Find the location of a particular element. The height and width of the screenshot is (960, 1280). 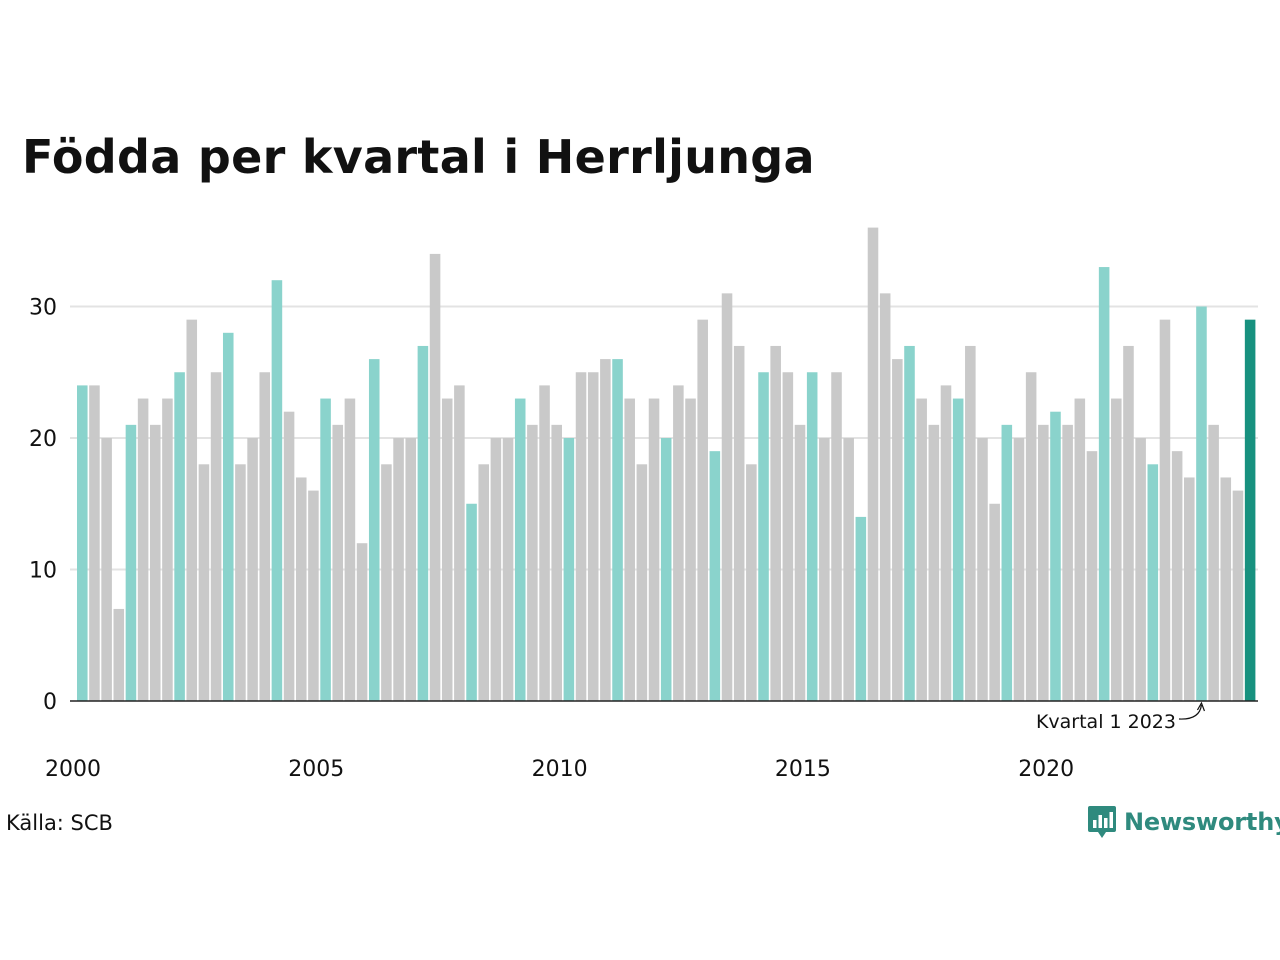

x-tick-label: 2015 is located at coordinates (803, 769).